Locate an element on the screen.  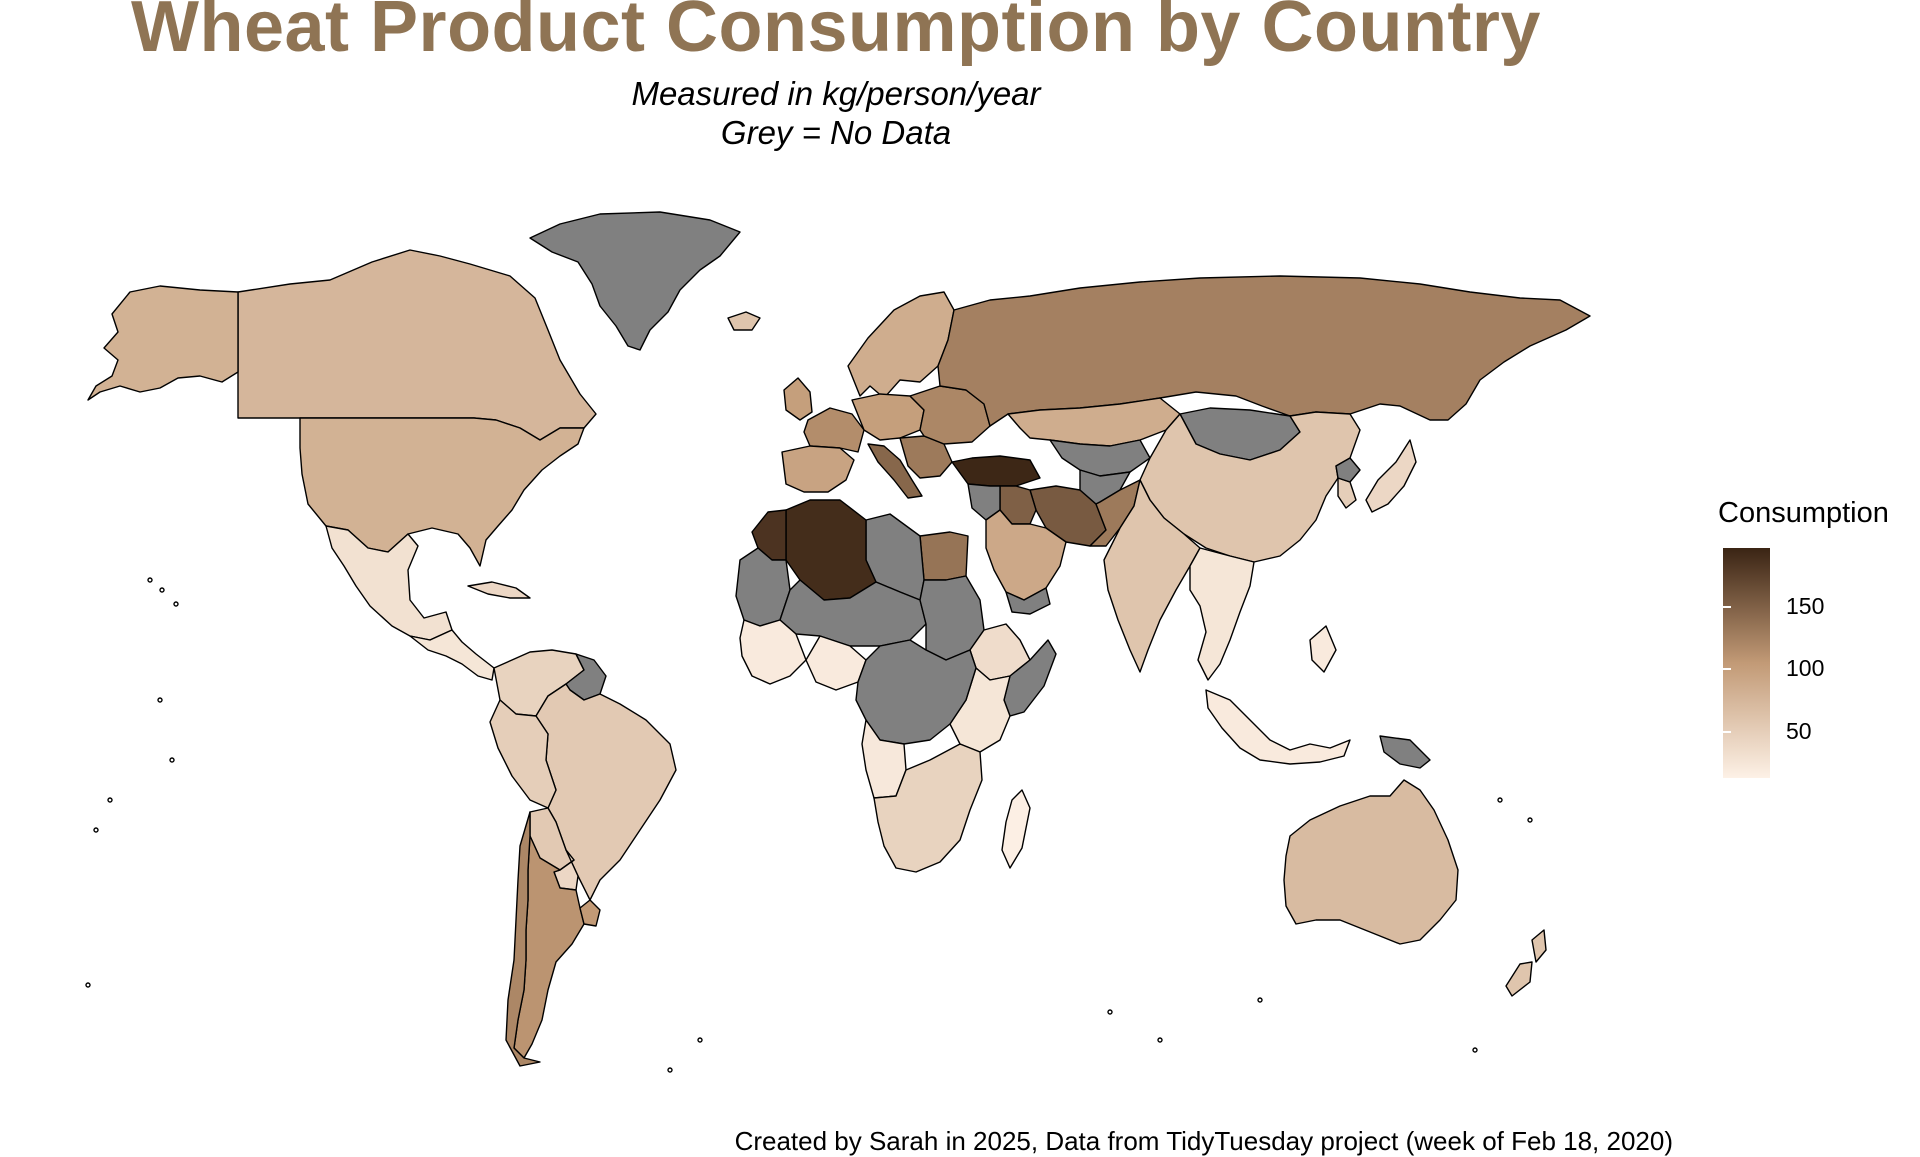
legend-color-bar is located at coordinates (1746, 663).